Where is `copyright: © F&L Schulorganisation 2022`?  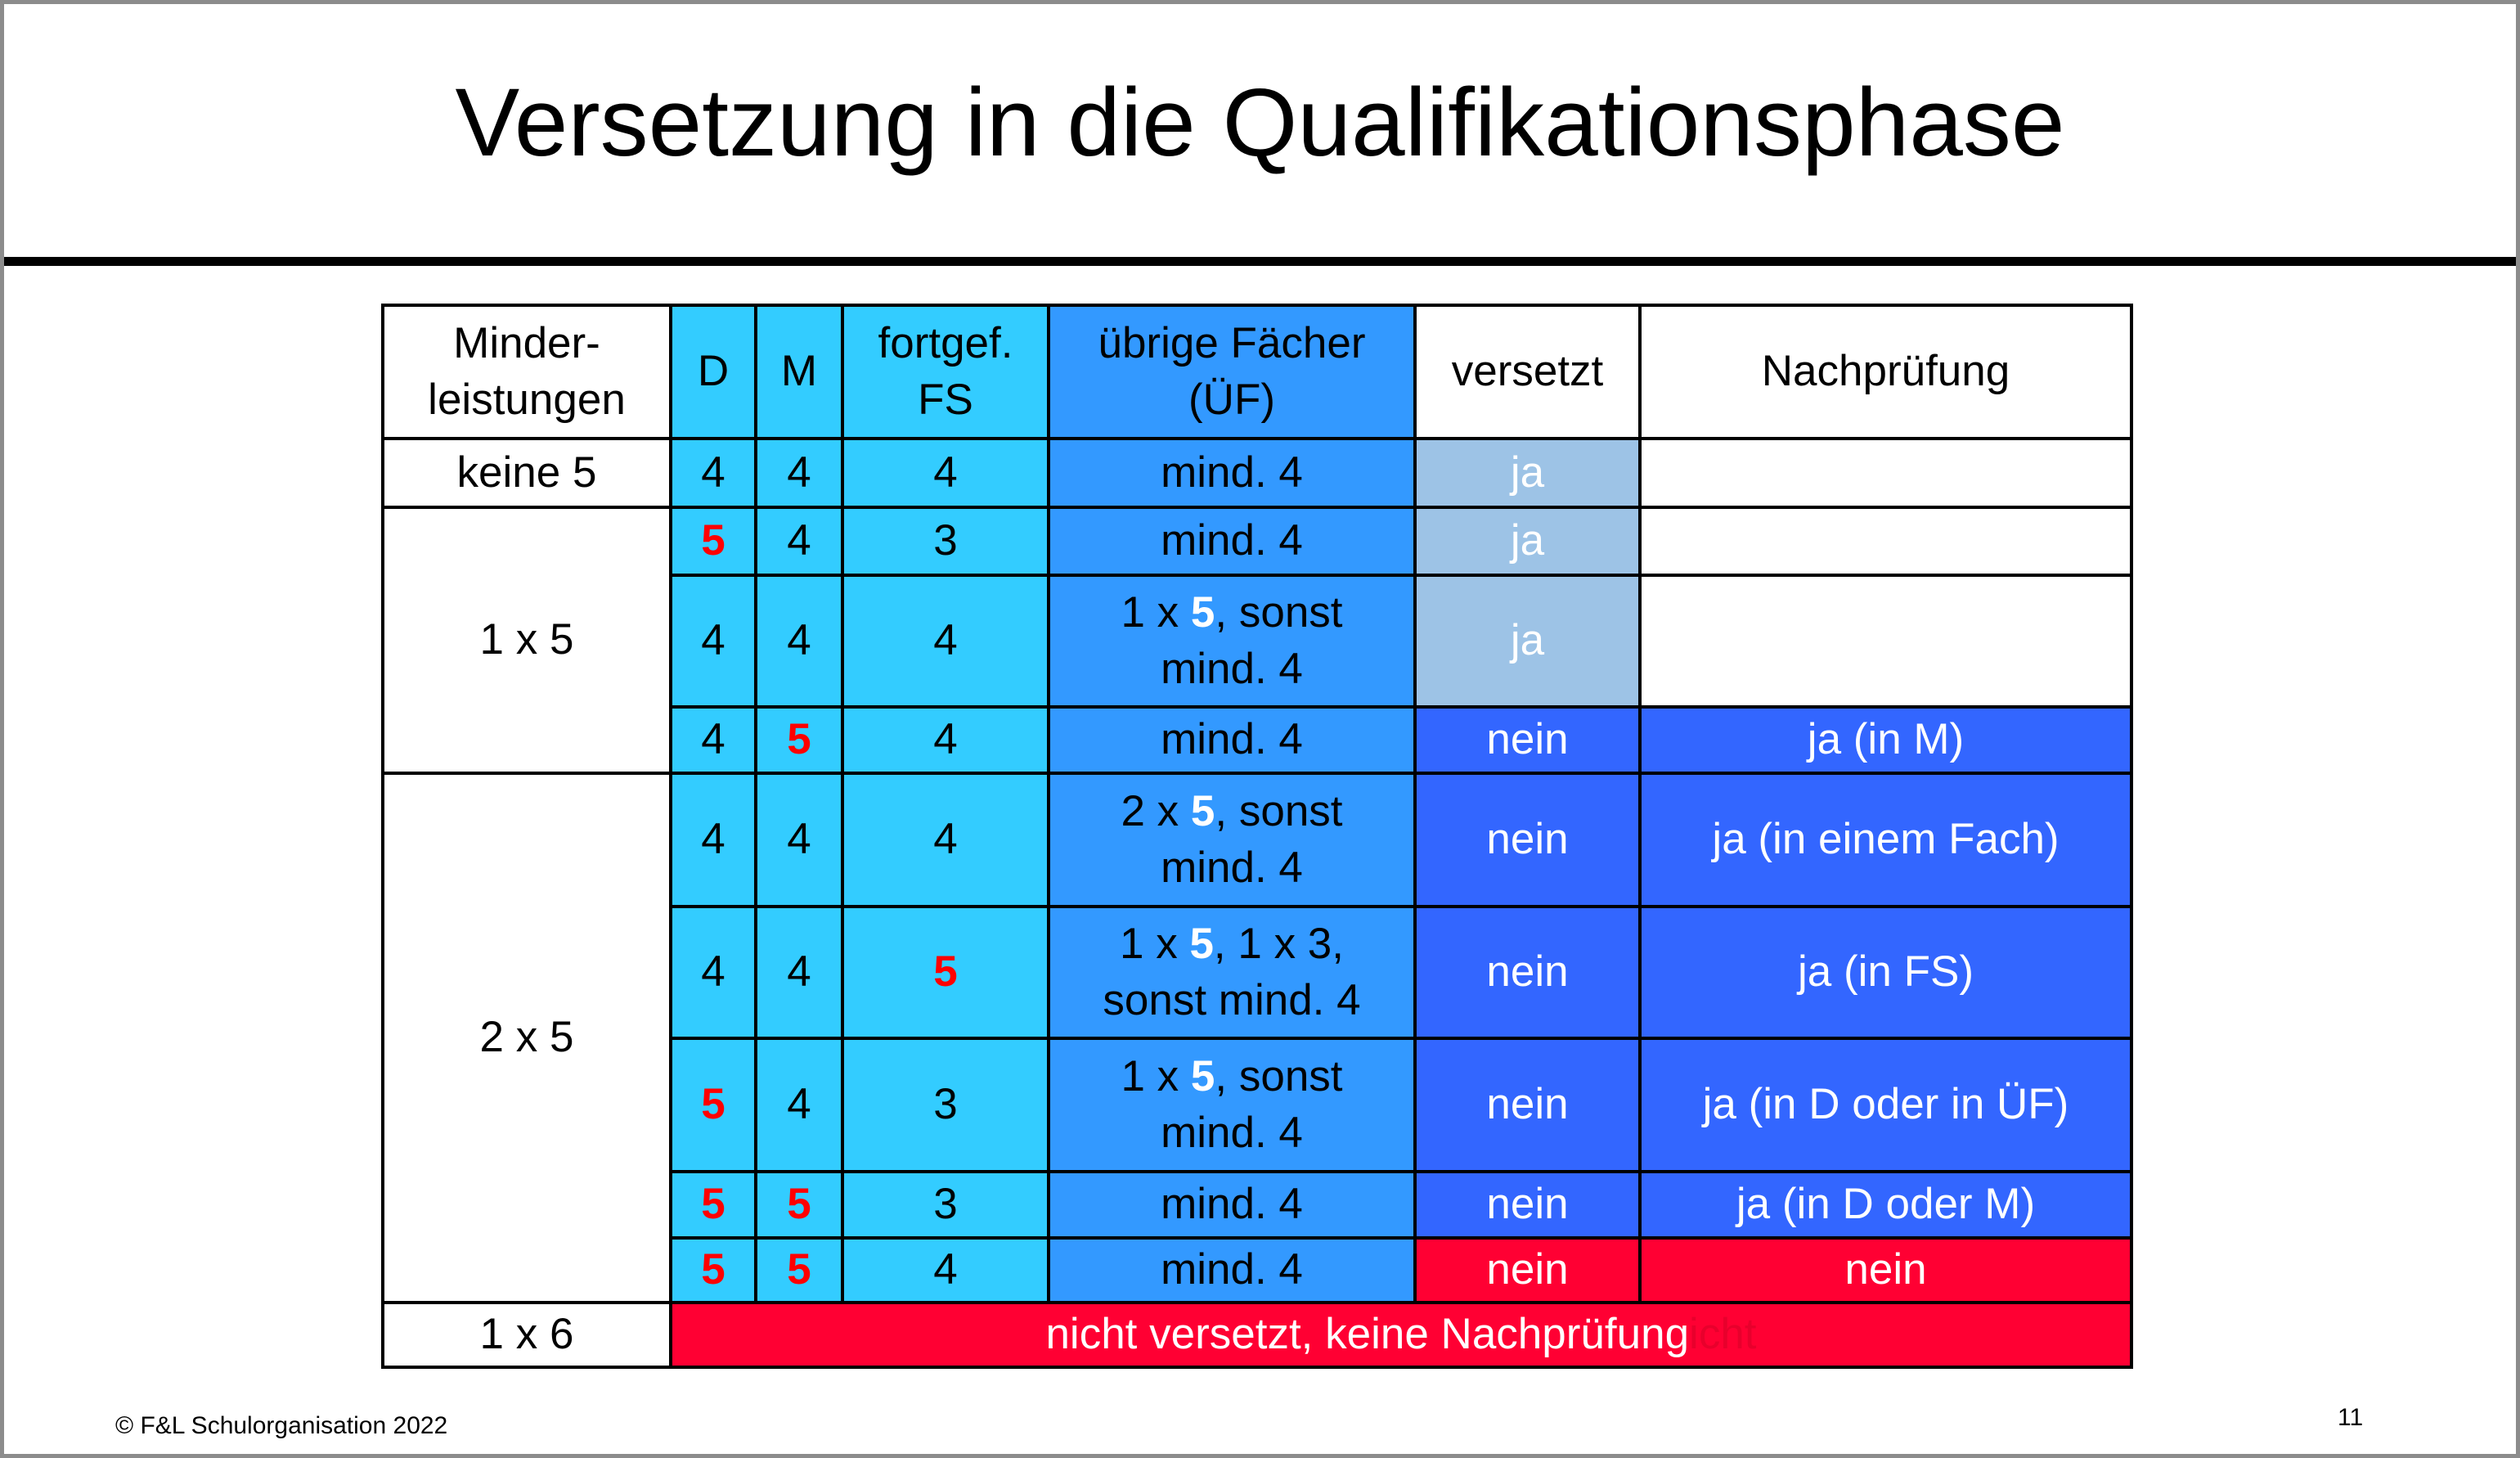
copyright: © F&L Schulorganisation 2022 is located at coordinates (281, 1426).